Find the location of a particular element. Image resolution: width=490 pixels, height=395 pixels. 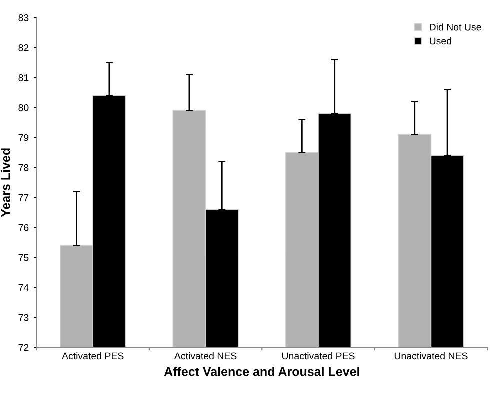

x-tick-label: Activated NES is located at coordinates (205, 356).